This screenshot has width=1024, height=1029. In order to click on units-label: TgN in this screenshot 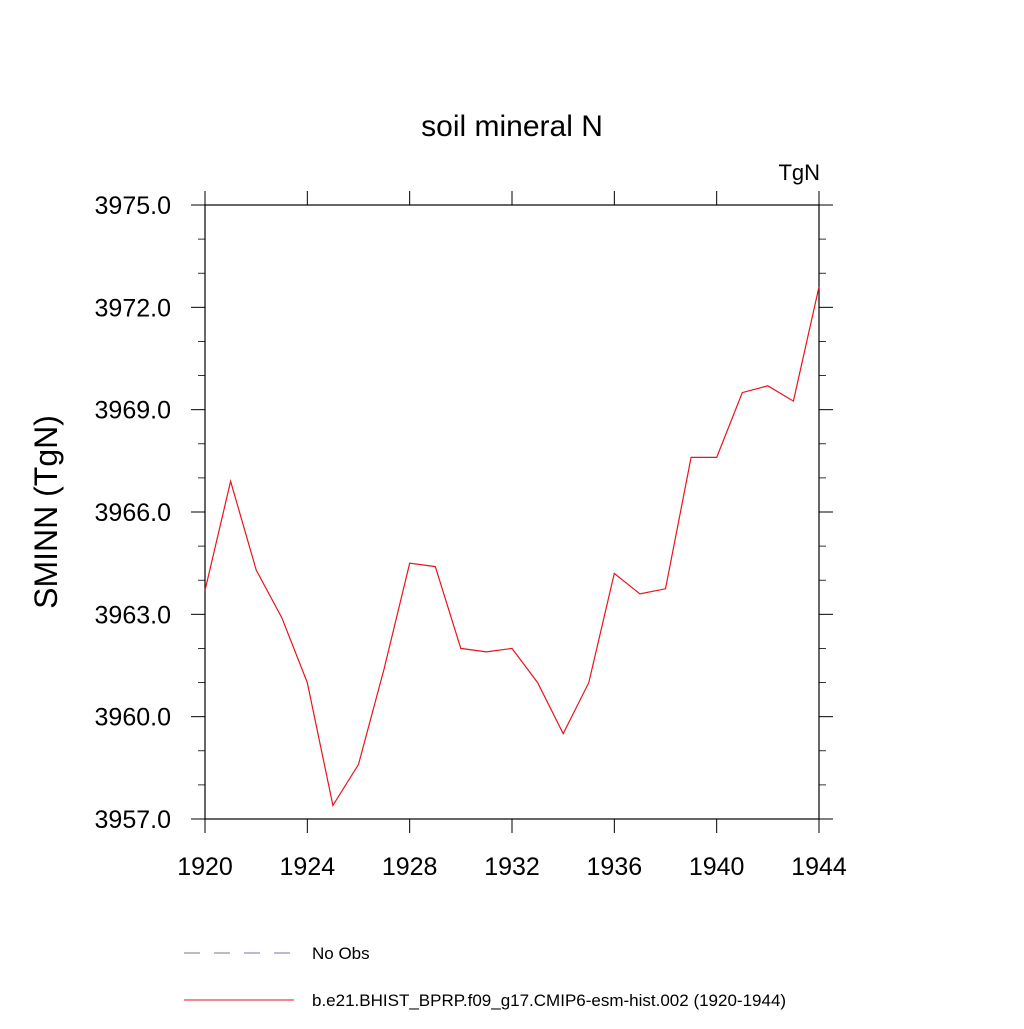, I will do `click(799, 172)`.